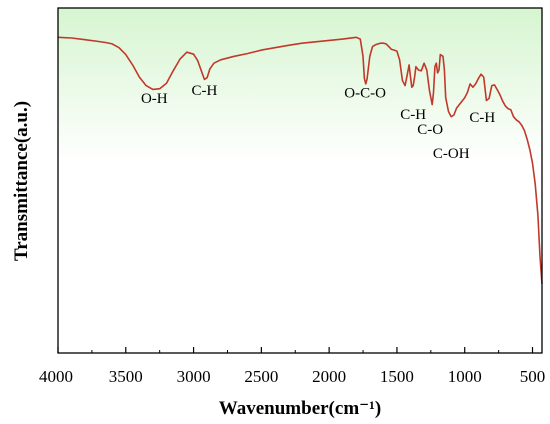 This screenshot has width=550, height=424. Describe the element at coordinates (292, 366) in the screenshot. I see `x-axis-ticks: 4000 3500 3000 2500 2000 1500 1000 500` at that location.